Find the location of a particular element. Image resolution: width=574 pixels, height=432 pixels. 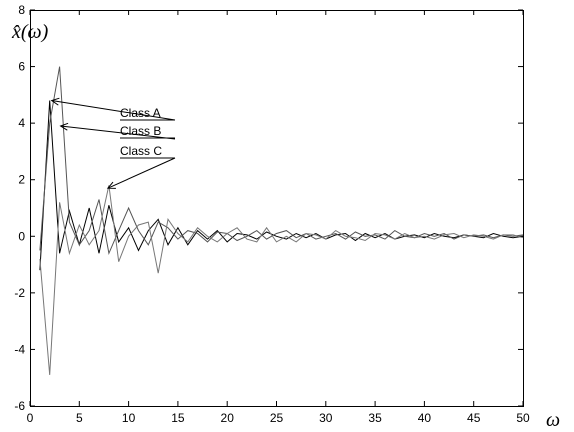

x-tick-label: 5 is located at coordinates (79, 418).